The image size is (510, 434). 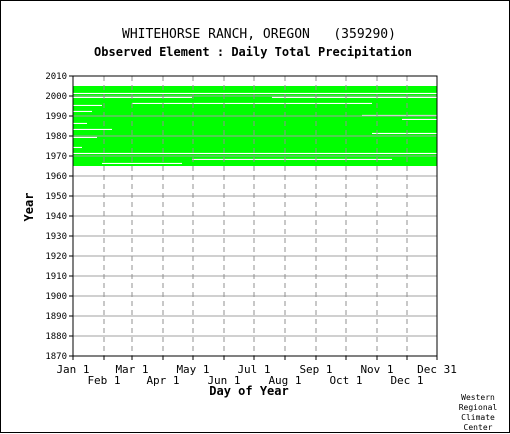 What do you see at coordinates (478, 417) in the screenshot?
I see `credit-line: Climate` at bounding box center [478, 417].